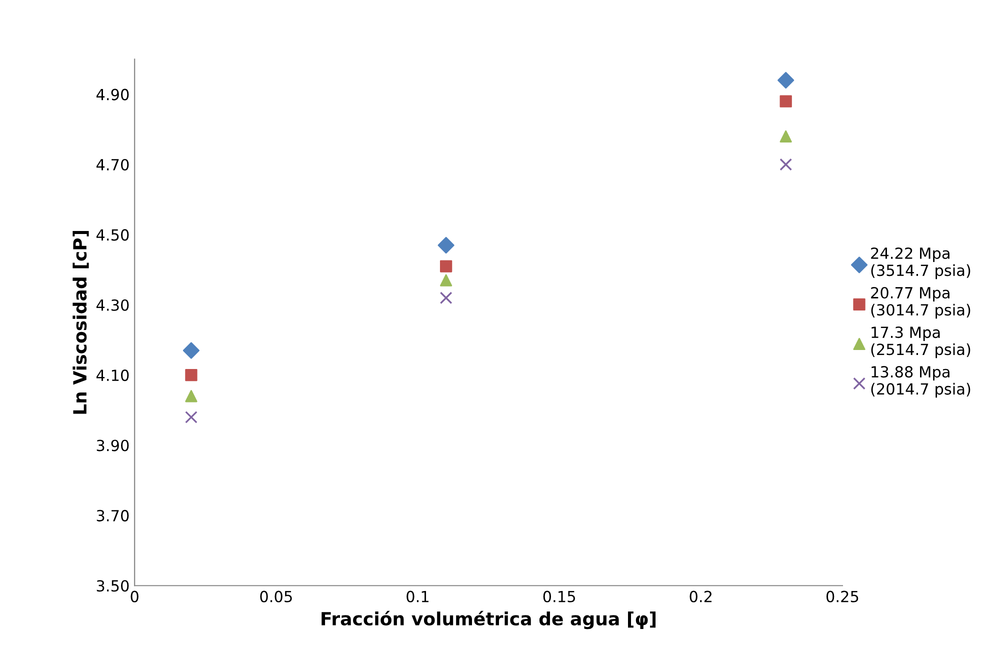 The image size is (997, 658). I want to click on y-tick-label: 4.50, so click(112, 235).